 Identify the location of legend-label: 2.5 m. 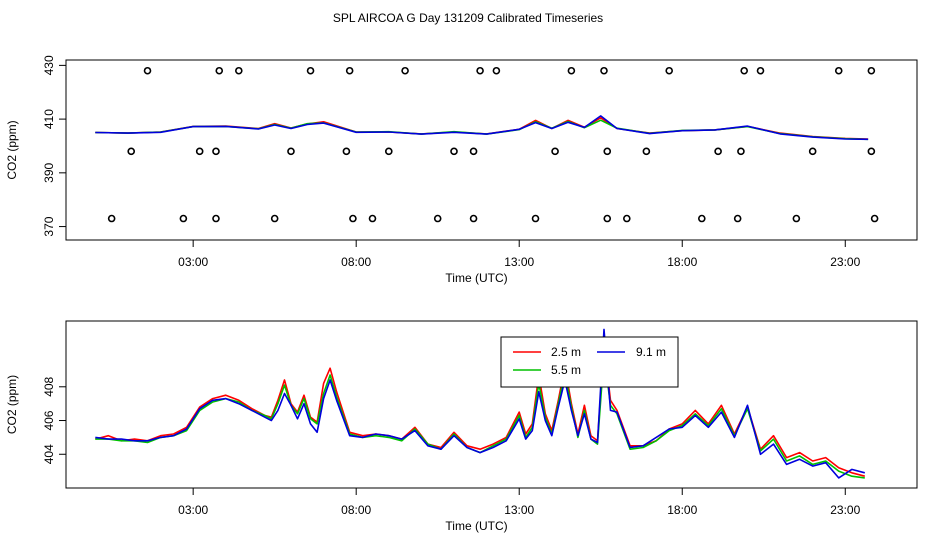
(566, 352).